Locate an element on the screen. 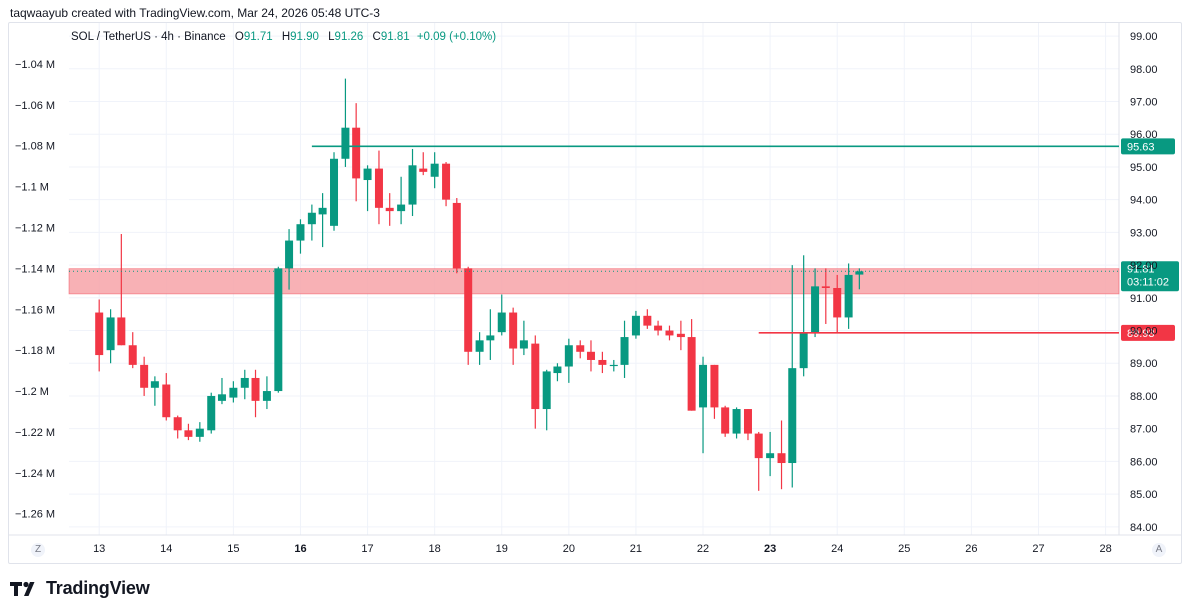 The image size is (1200, 615). change-value: +0.09 (+0.10%) is located at coordinates (456, 37).